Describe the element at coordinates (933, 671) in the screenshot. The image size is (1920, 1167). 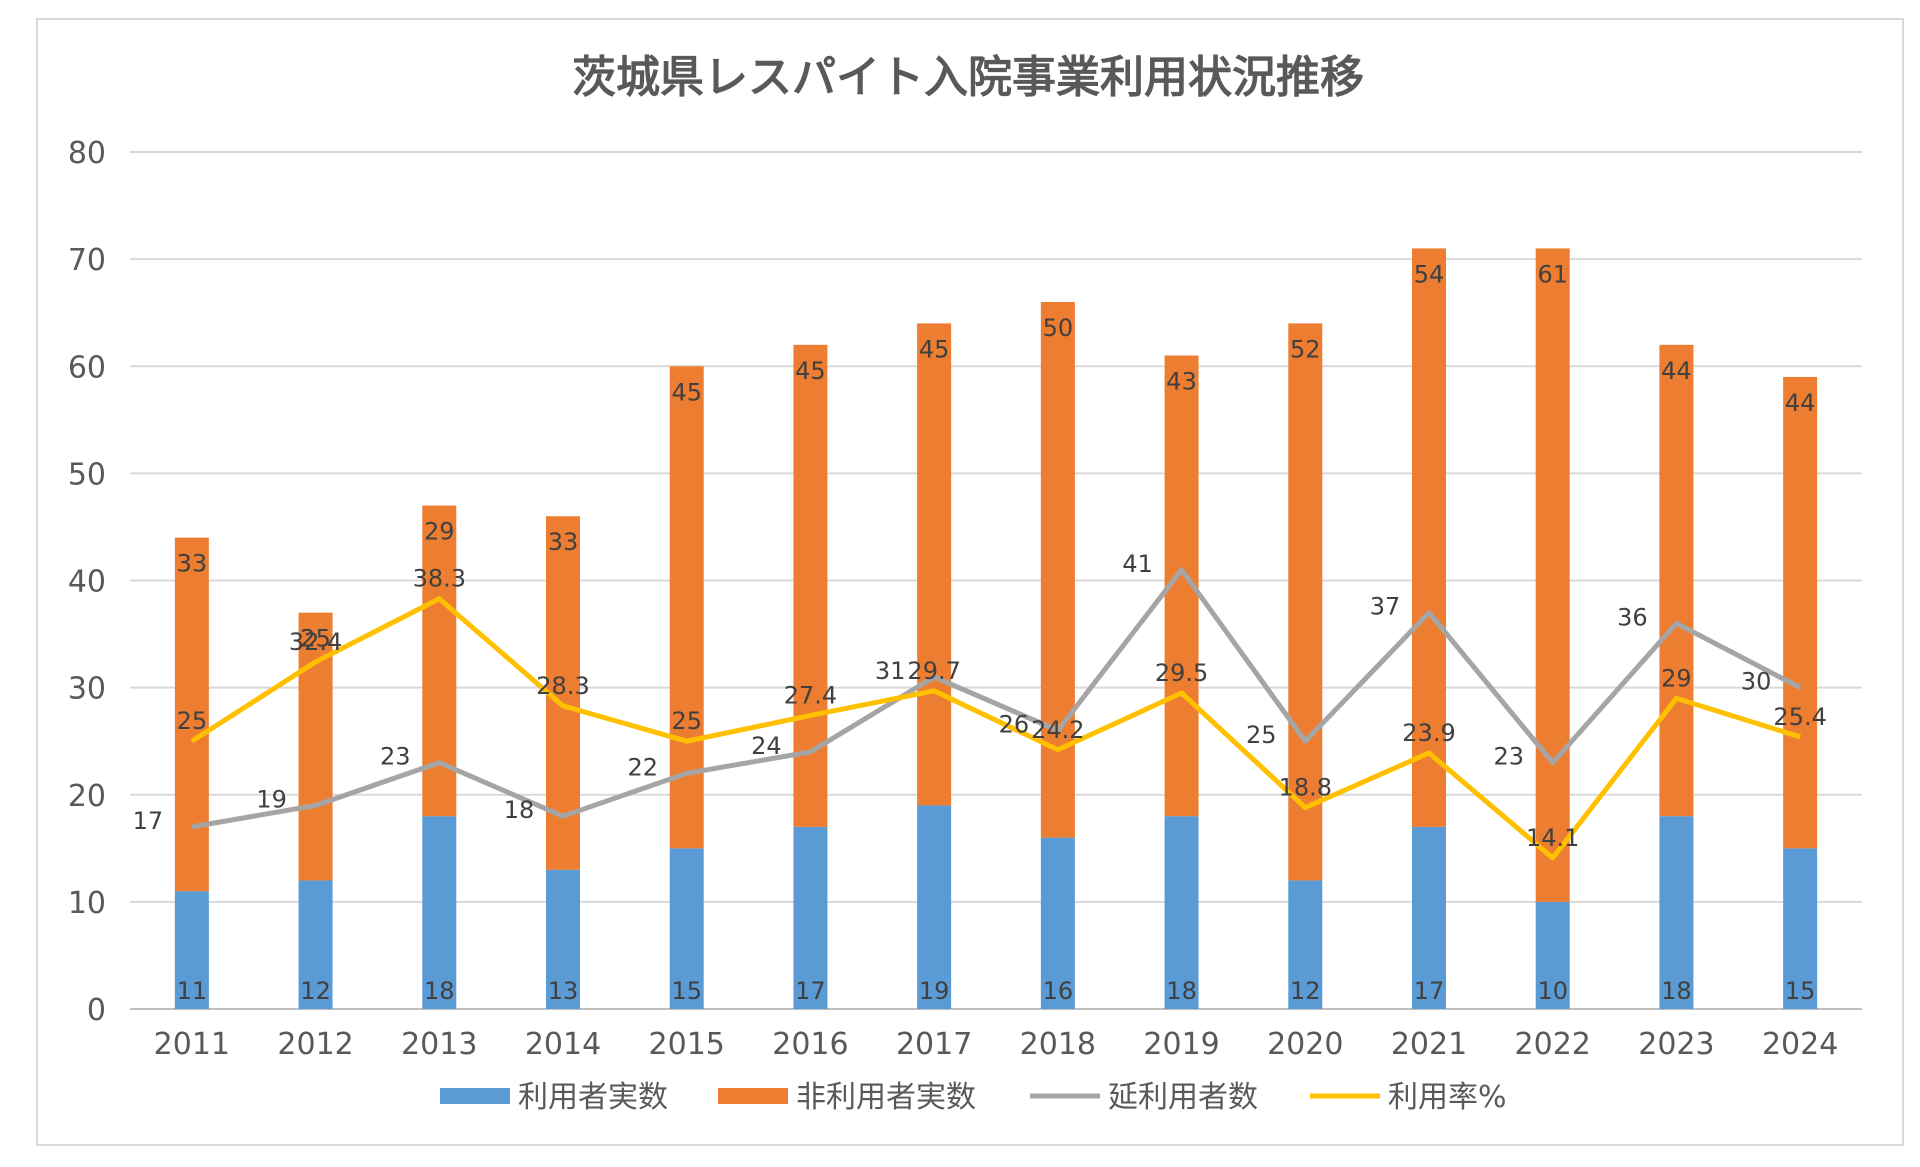
I see `line-label-usage-rate: 29.7` at that location.